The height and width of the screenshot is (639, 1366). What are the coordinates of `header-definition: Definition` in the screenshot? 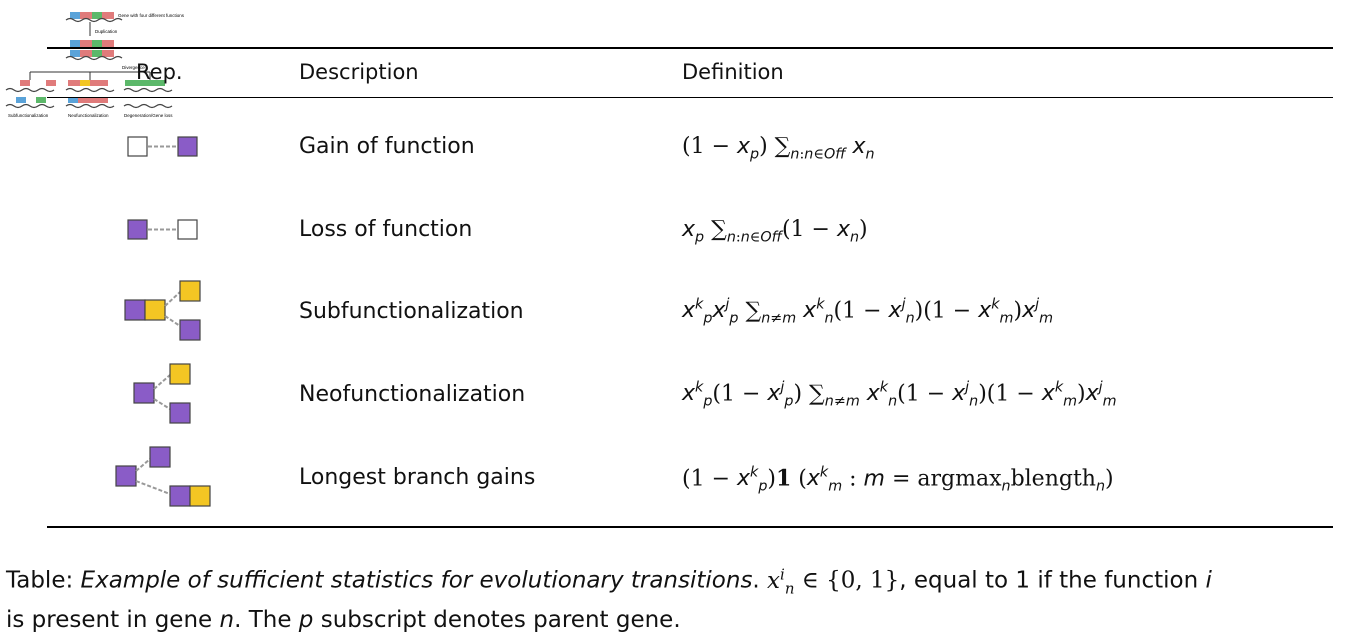 It's located at (733, 72).